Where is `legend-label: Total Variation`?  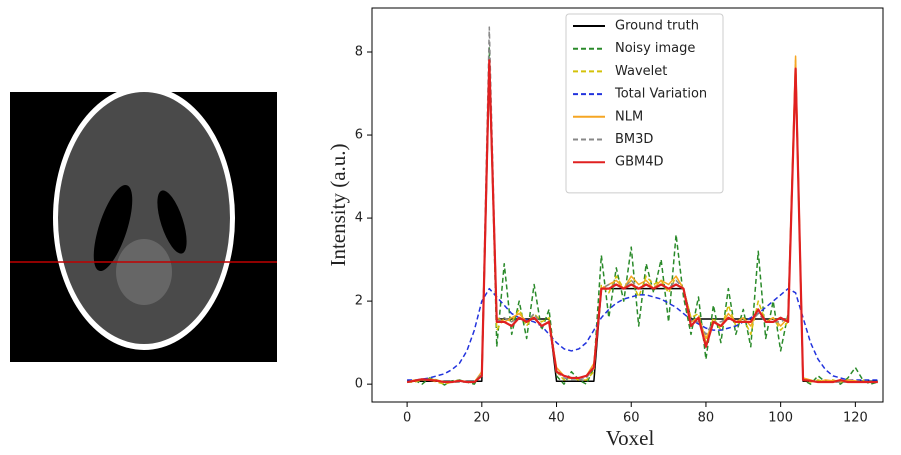
legend-label: Total Variation is located at coordinates (660, 94).